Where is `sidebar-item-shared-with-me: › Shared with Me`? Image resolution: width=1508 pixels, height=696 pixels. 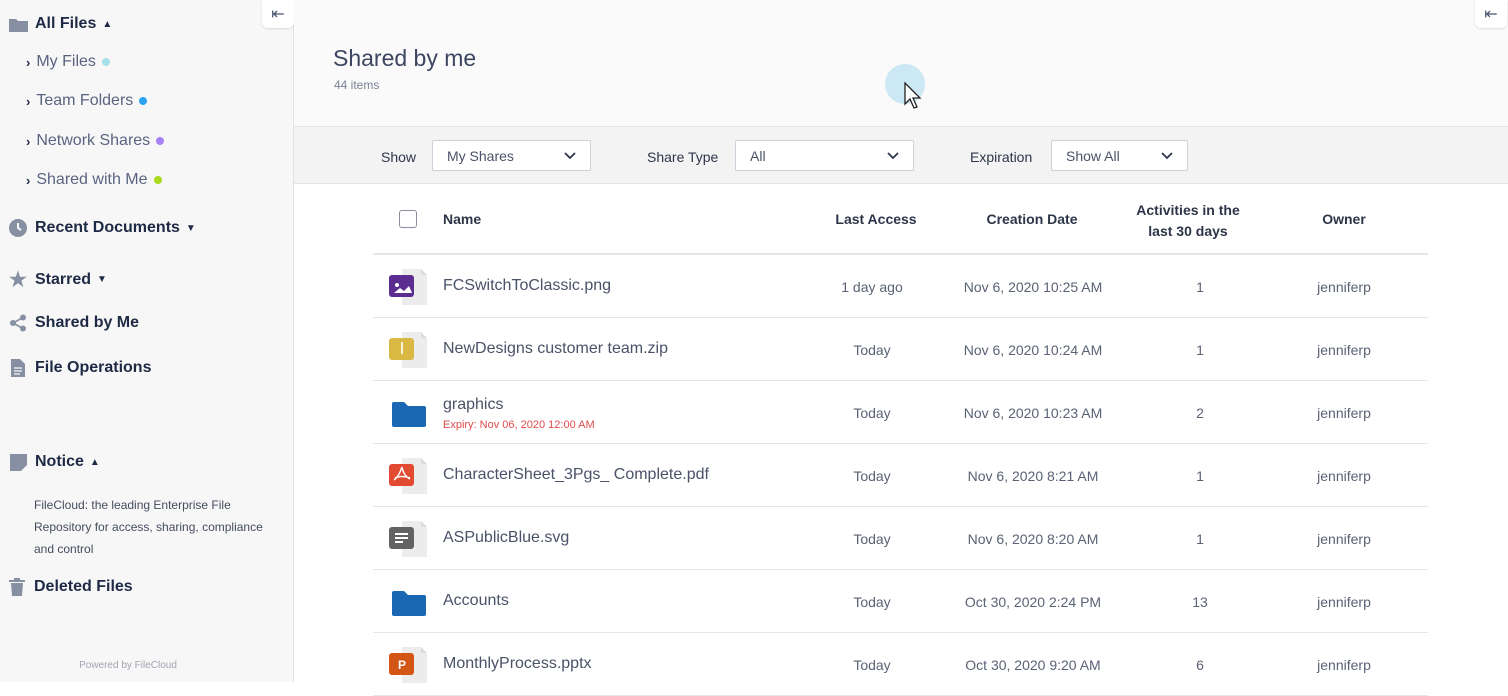
sidebar-item-shared-with-me: › Shared with Me is located at coordinates (94, 180).